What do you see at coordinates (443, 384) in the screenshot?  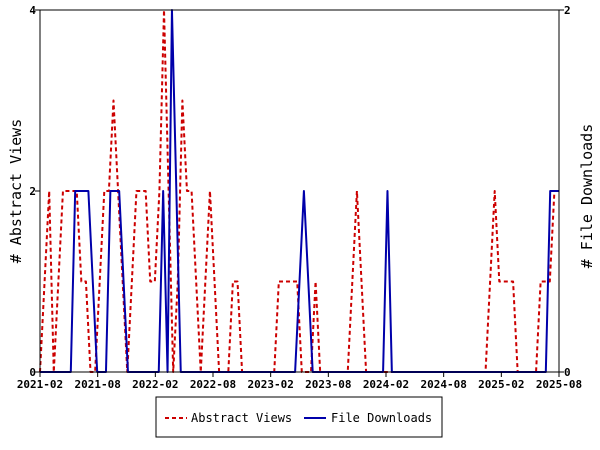 I see `x-tick-label: 2024-08` at bounding box center [443, 384].